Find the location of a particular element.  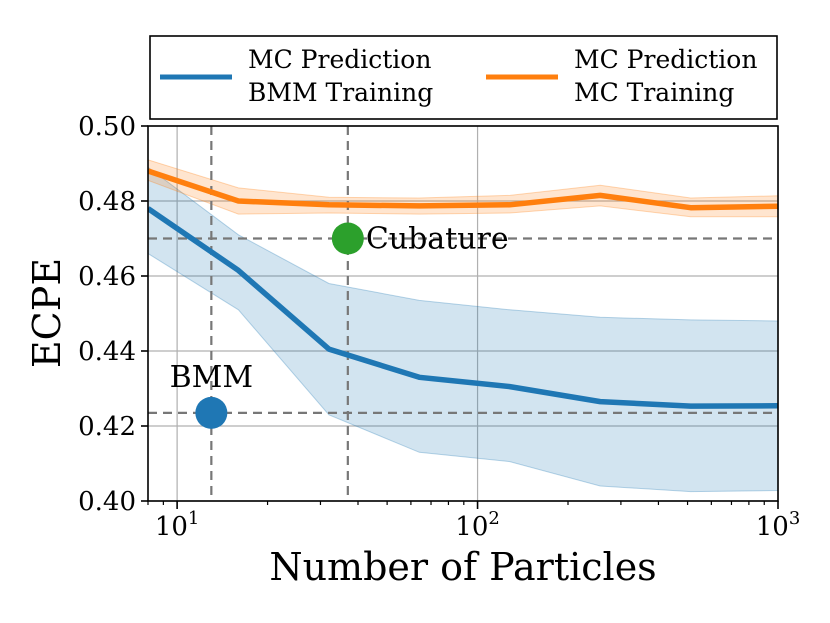

bmm-label: BMM is located at coordinates (211, 377).